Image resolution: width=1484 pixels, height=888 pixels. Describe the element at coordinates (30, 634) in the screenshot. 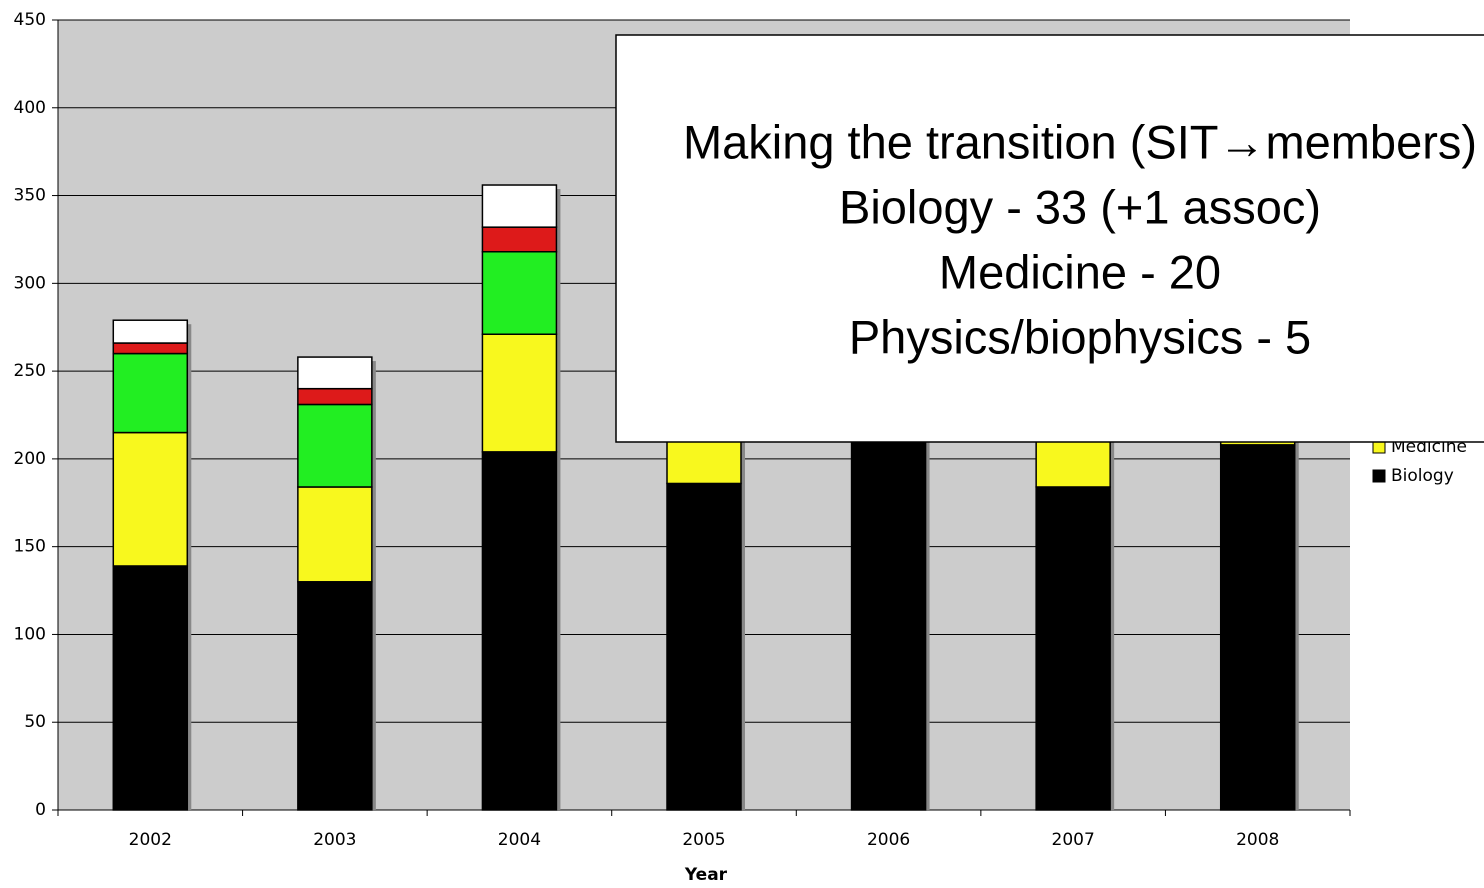

I see `y-tick-label: 100` at that location.